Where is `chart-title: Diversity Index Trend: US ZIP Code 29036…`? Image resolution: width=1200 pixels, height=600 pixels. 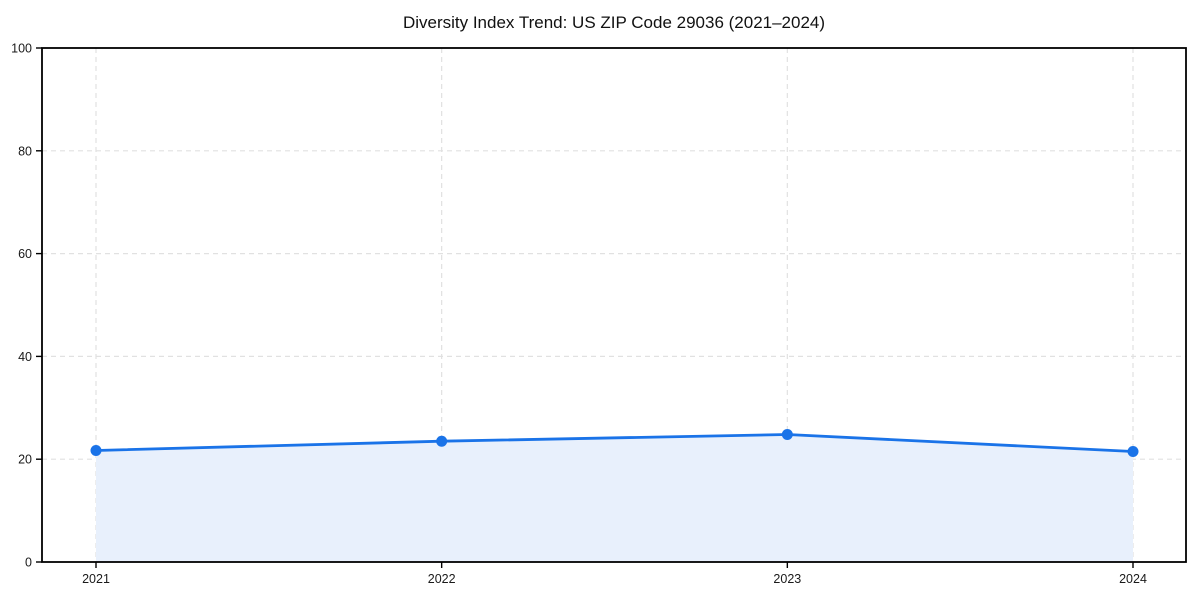 chart-title: Diversity Index Trend: US ZIP Code 29036… is located at coordinates (614, 22).